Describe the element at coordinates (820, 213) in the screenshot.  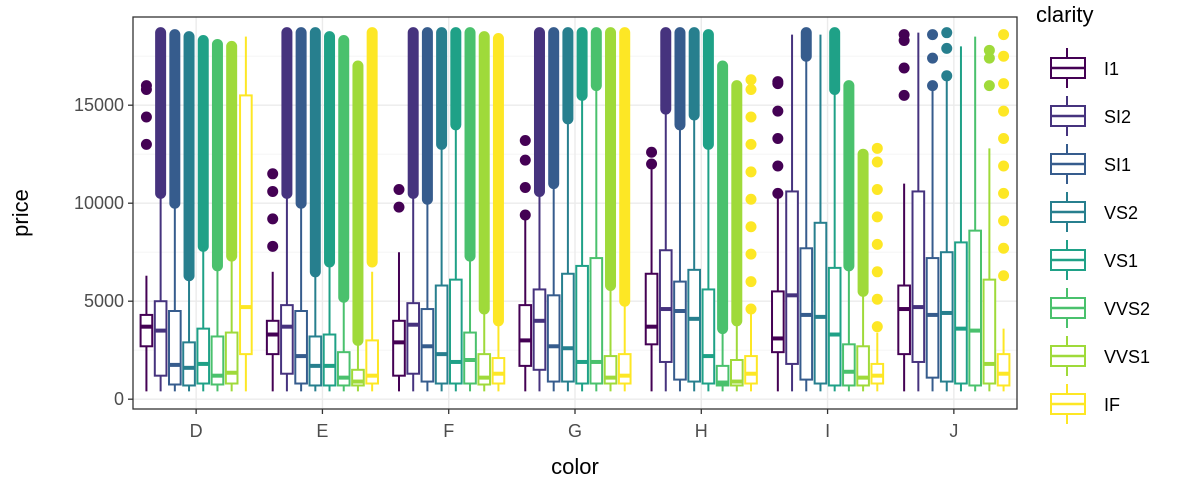
I see `box-I-VS2` at that location.